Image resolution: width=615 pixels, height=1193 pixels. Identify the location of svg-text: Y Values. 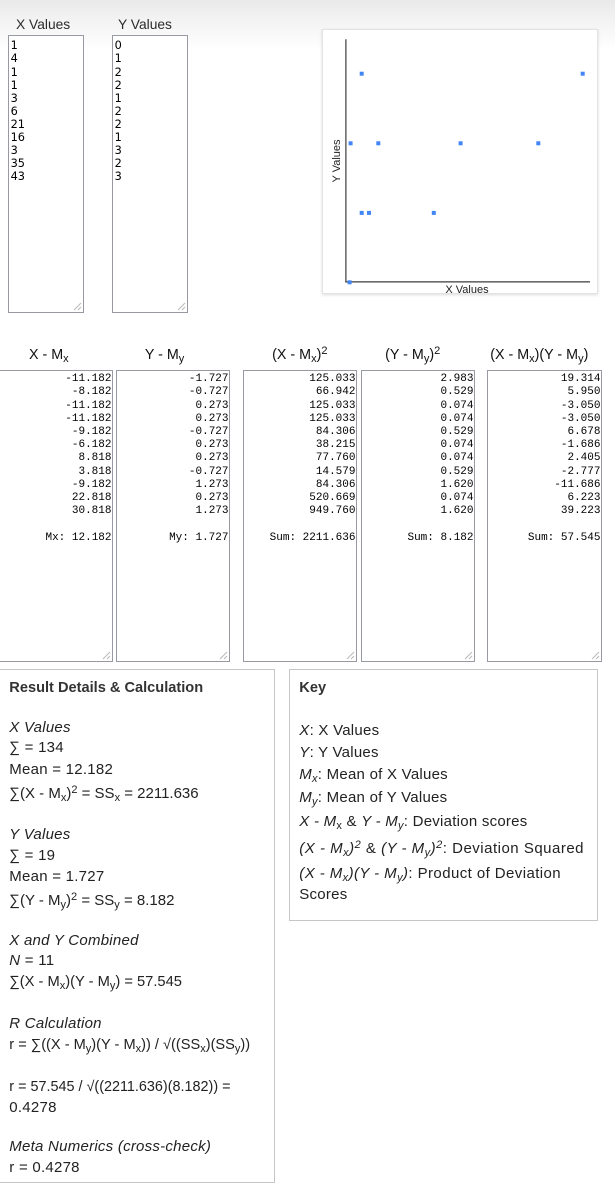
(337, 161).